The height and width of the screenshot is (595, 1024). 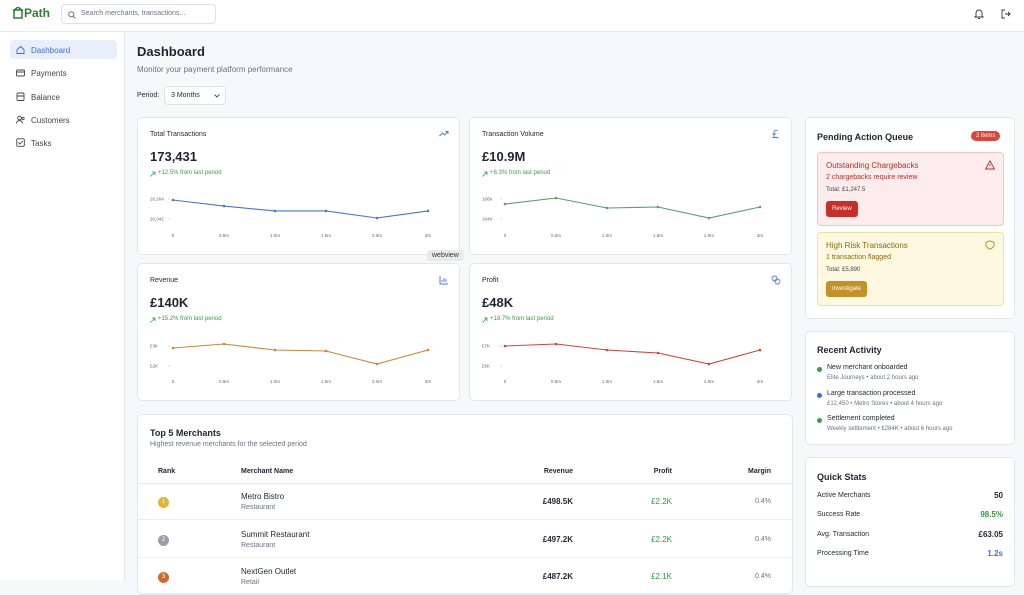 What do you see at coordinates (486, 366) in the screenshot?
I see `y-tick-label: £6K` at bounding box center [486, 366].